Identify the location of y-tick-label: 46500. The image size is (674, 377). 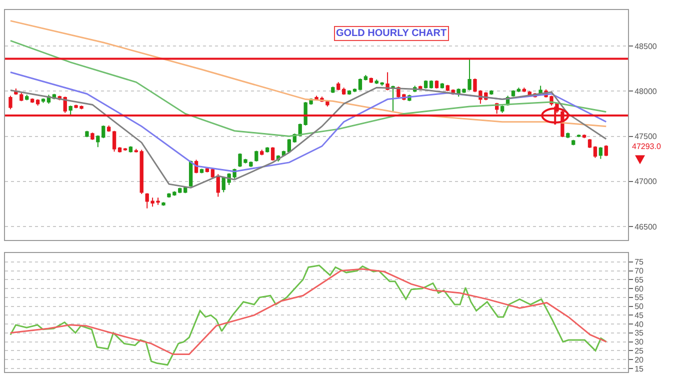
(646, 227).